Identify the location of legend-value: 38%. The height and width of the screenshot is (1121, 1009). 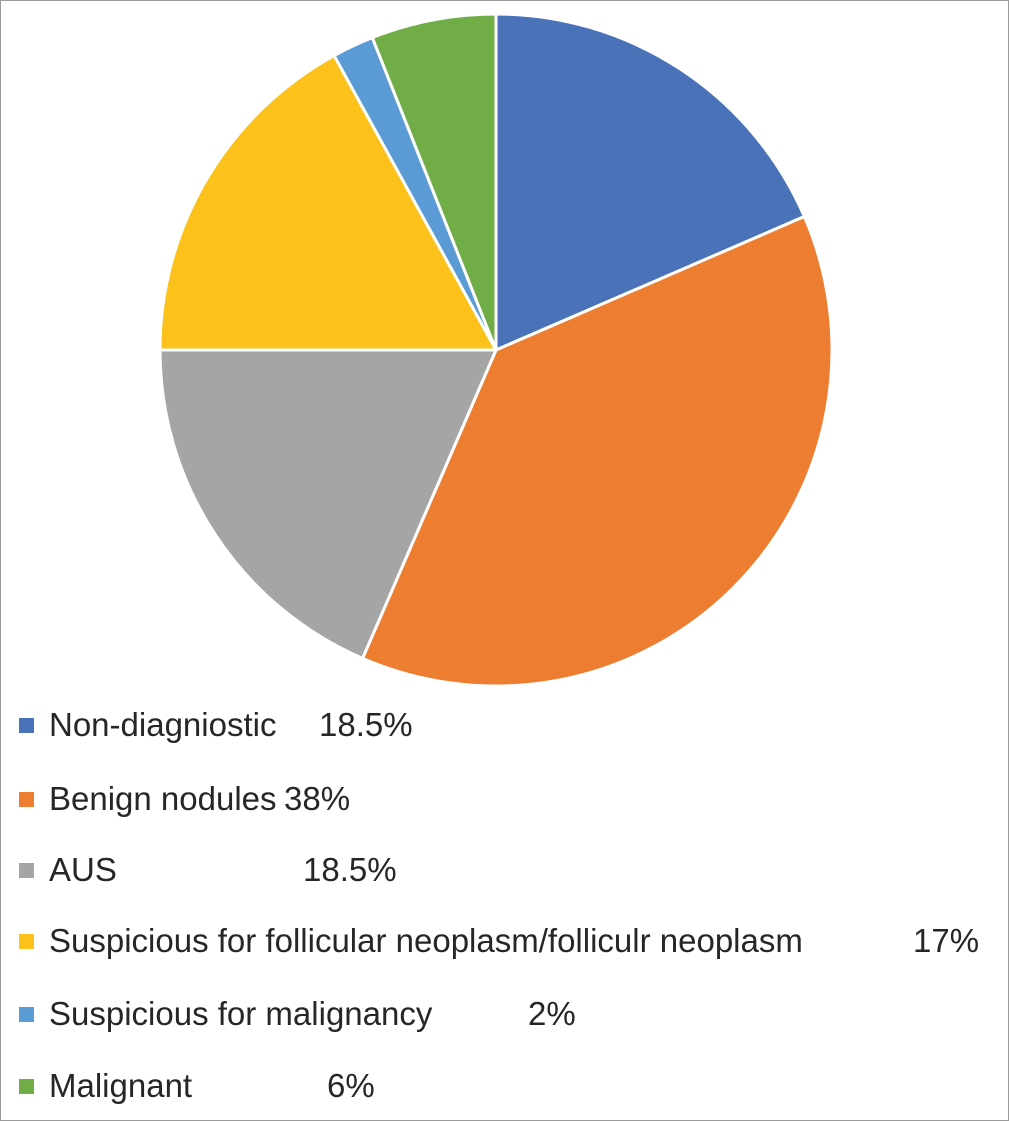
(317, 798).